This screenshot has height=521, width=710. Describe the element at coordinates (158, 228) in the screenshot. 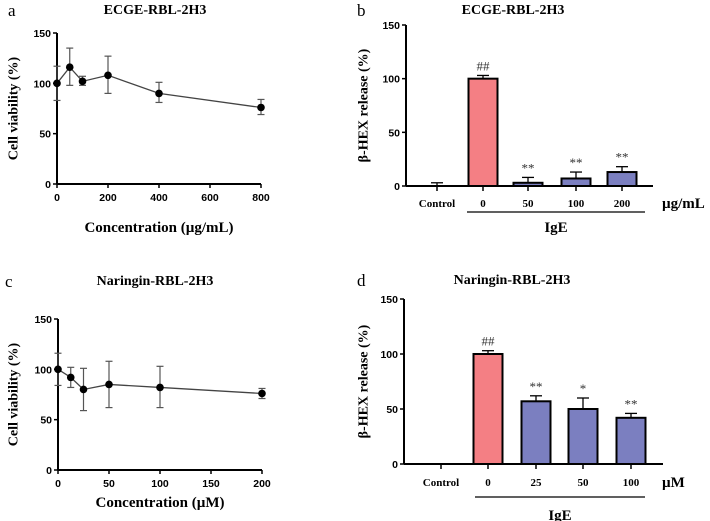

I see `x-axis-label: Concentration (µg/mL)` at that location.